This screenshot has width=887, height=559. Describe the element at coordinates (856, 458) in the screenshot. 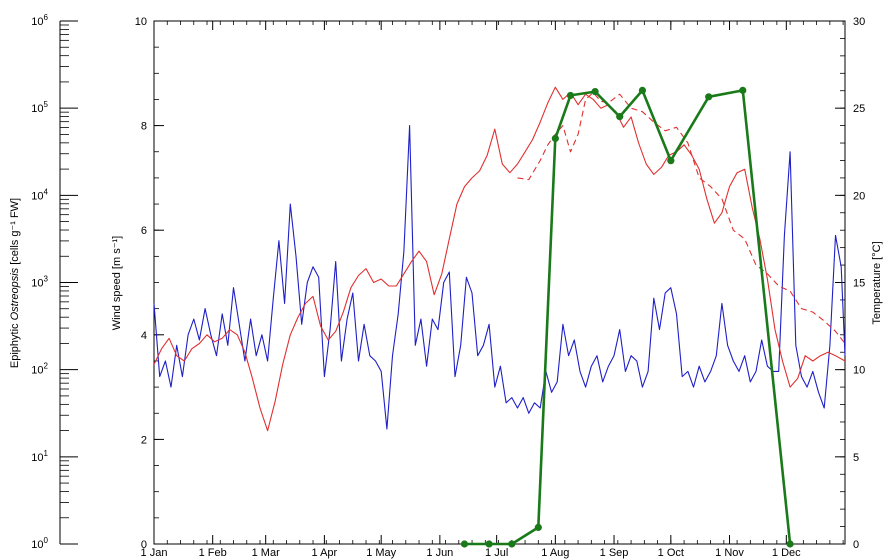

I see `temp-tick-label: 5` at that location.